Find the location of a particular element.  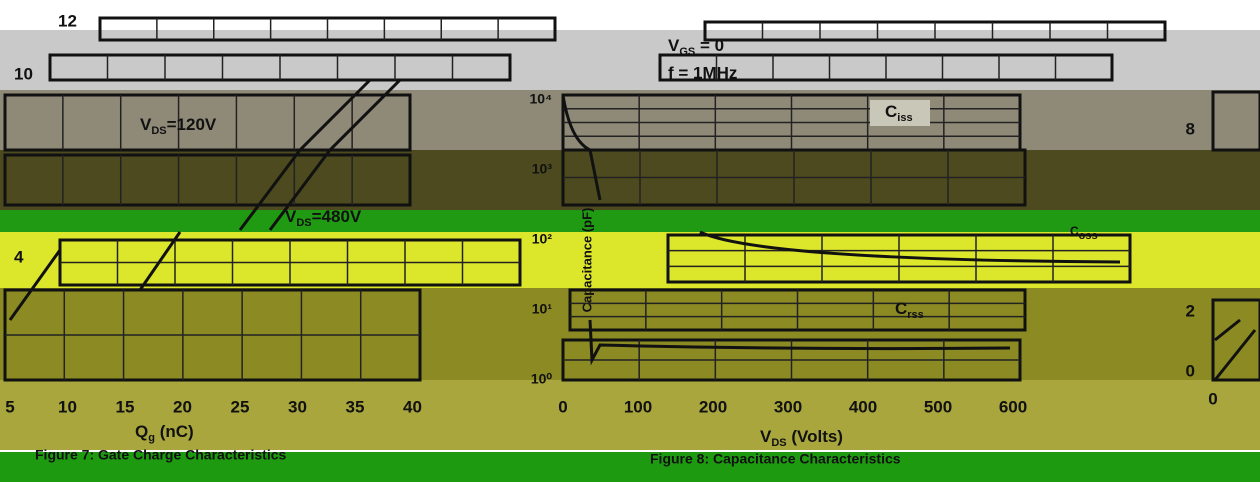

x-tick-label: 200 is located at coordinates (713, 406).